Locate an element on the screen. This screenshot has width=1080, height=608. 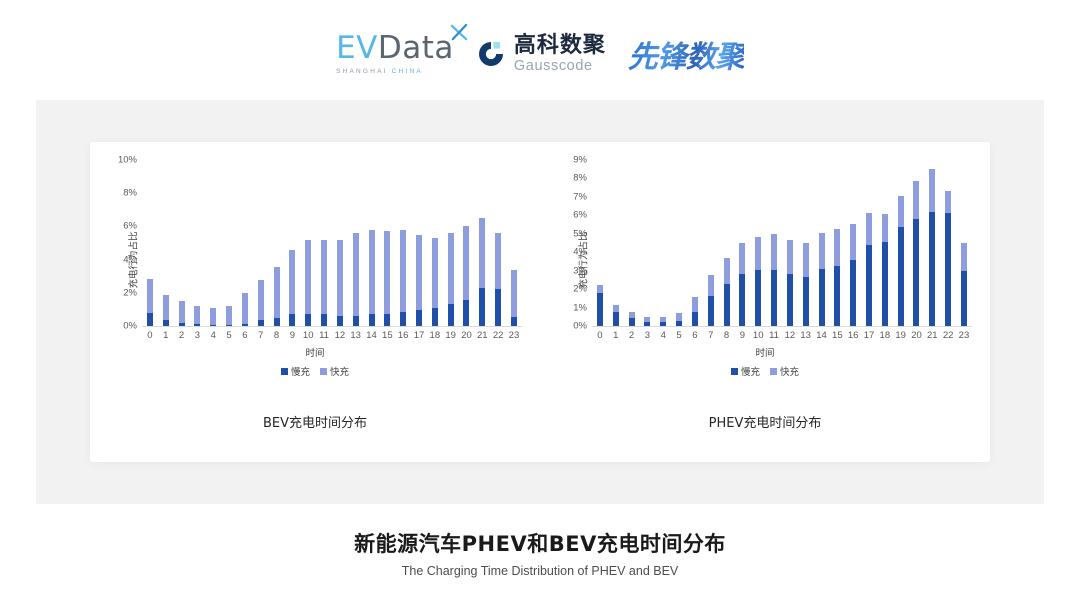
bar-group-phev is located at coordinates (782, 243).